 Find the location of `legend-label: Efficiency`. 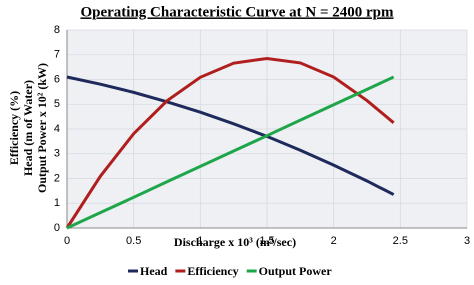

legend-label: Efficiency is located at coordinates (212, 271).